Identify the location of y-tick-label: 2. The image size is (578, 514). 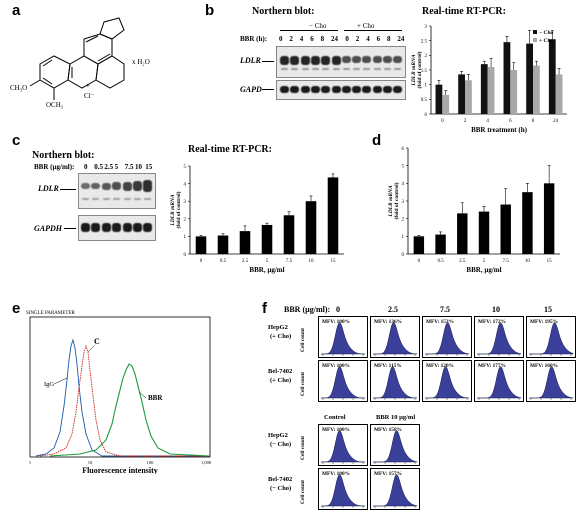
(403, 219).